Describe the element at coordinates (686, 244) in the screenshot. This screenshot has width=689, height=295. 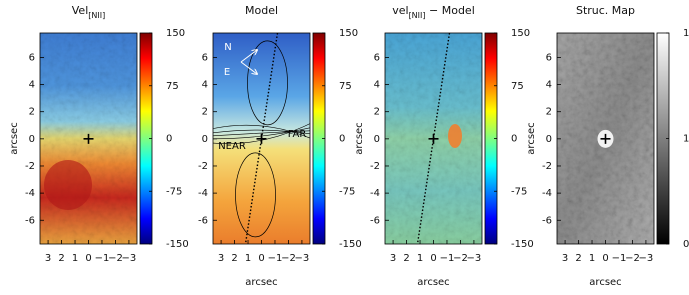
I see `colorbar-tick-label: 0.99` at that location.